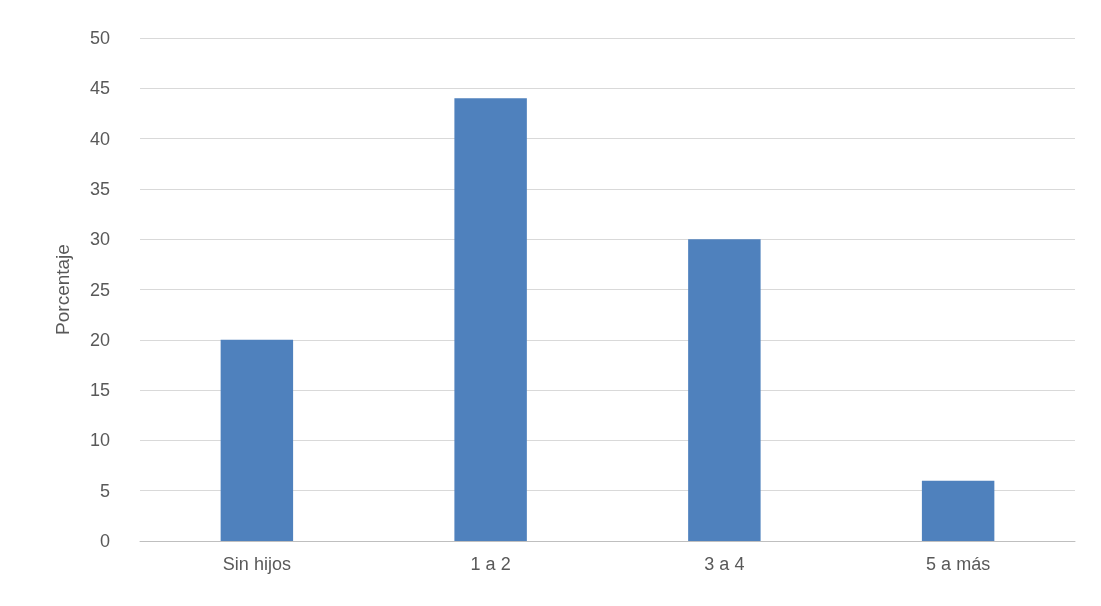 Image resolution: width=1101 pixels, height=606 pixels. I want to click on y-tick-label: 25, so click(99, 289).